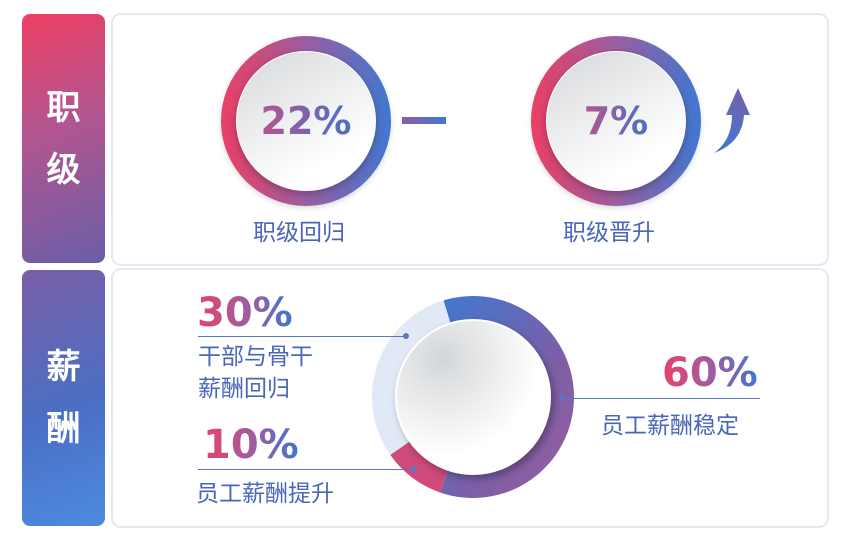  Describe the element at coordinates (710, 373) in the screenshot. I see `donut-label-value-0: 60%` at that location.